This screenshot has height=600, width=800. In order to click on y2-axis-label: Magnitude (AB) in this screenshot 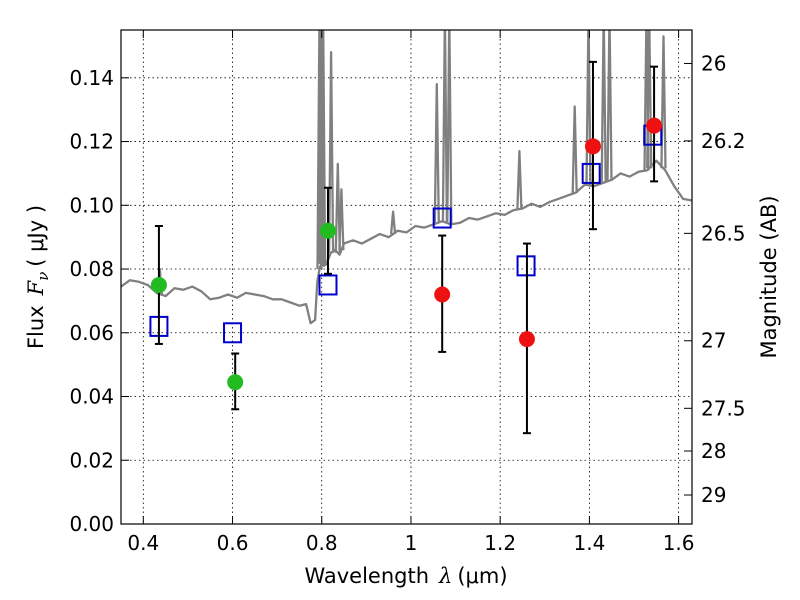, I will do `click(769, 276)`.